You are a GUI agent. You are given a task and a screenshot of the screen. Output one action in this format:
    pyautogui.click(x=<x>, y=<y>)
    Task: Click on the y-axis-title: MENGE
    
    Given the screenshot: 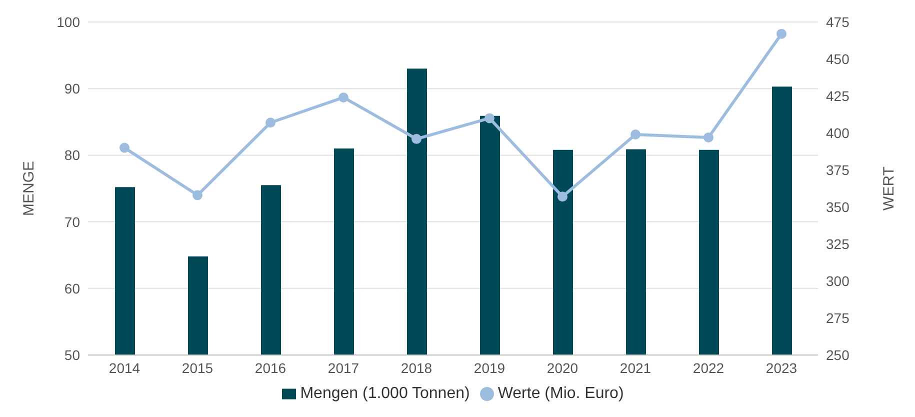 What is the action you would take?
    pyautogui.click(x=29, y=188)
    